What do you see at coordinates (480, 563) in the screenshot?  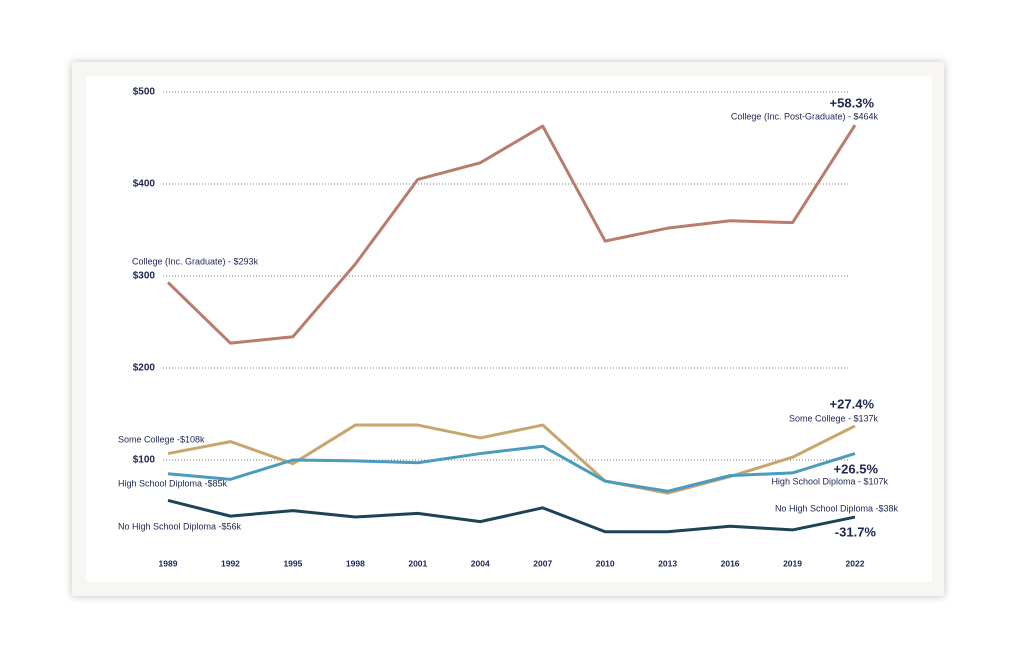 I see `x-tick-label: 2004` at bounding box center [480, 563].